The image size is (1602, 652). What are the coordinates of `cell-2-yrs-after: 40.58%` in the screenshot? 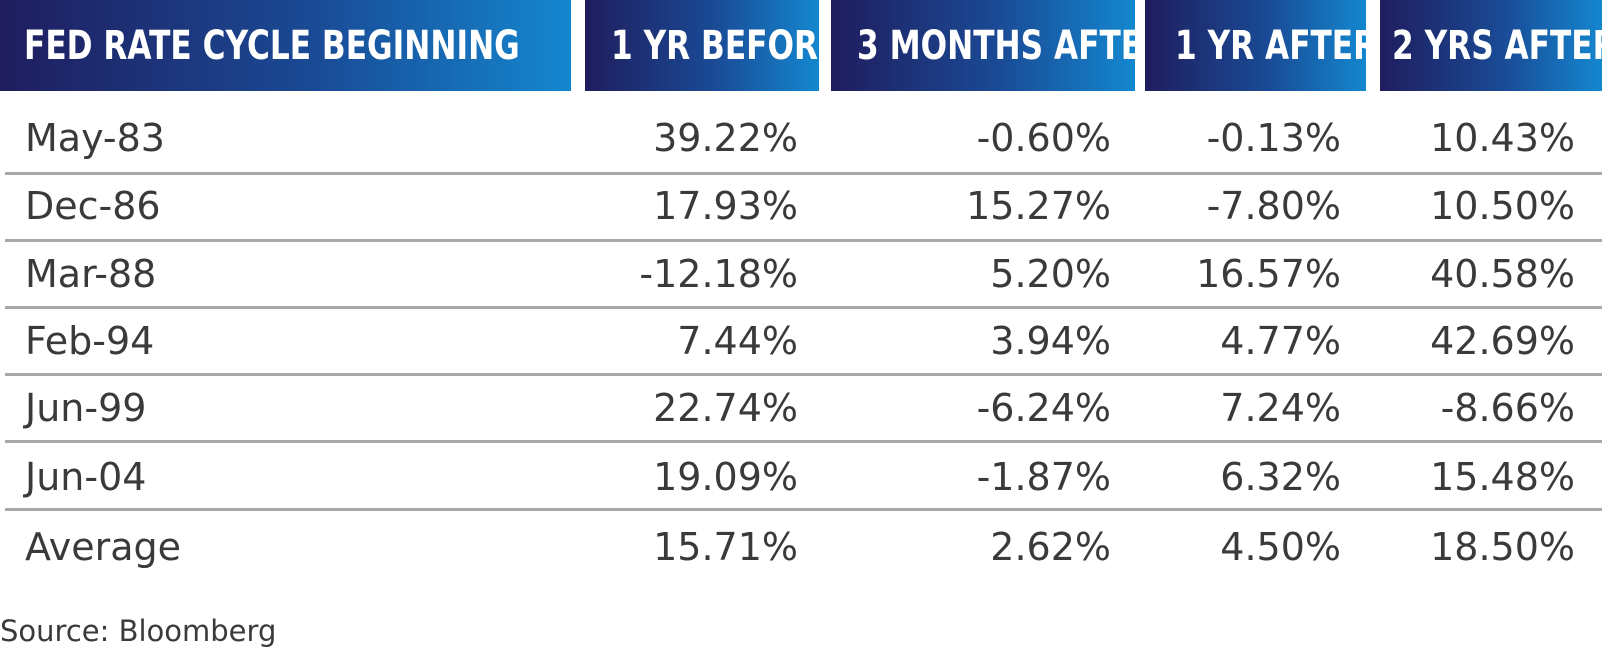 It's located at (1502, 274).